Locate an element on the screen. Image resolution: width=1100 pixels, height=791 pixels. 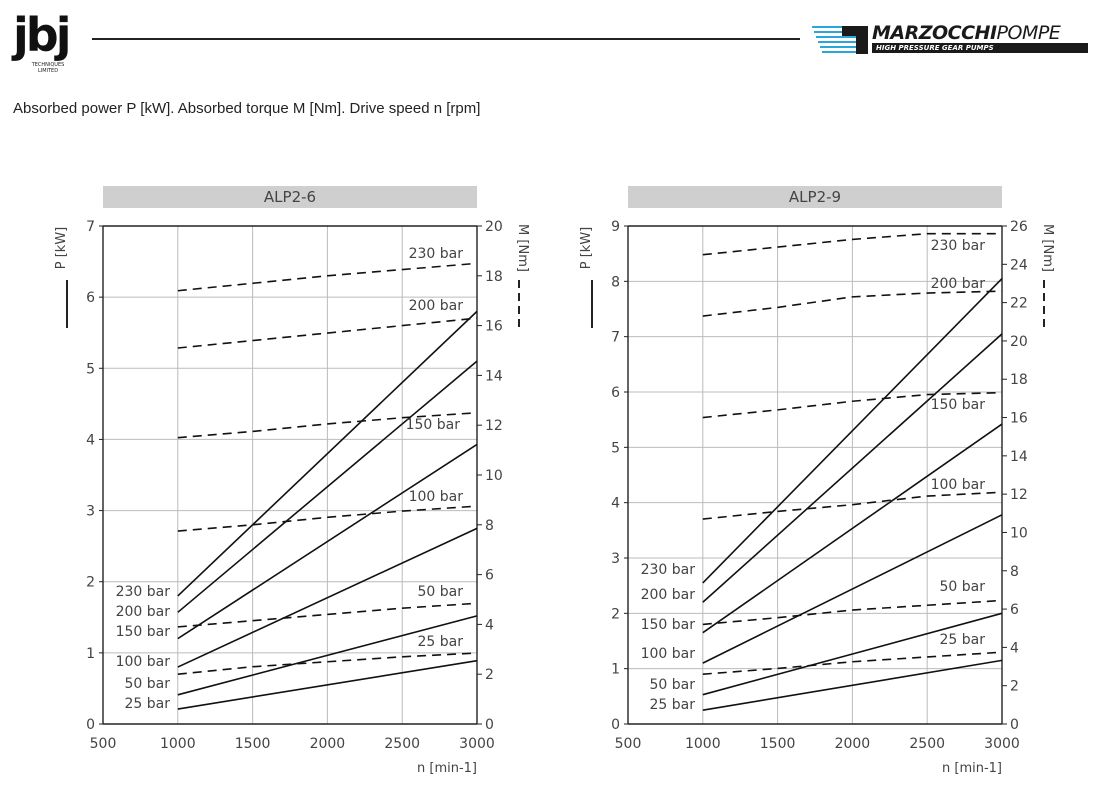
y-left-tick-label: 6 is located at coordinates (90, 298).